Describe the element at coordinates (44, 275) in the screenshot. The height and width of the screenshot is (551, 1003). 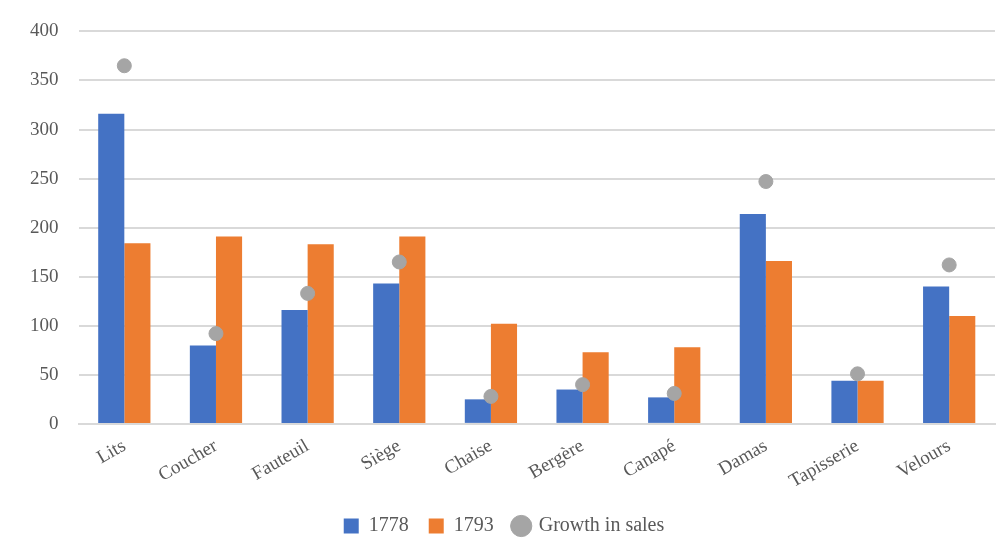
I see `y-tick-label: 150` at that location.